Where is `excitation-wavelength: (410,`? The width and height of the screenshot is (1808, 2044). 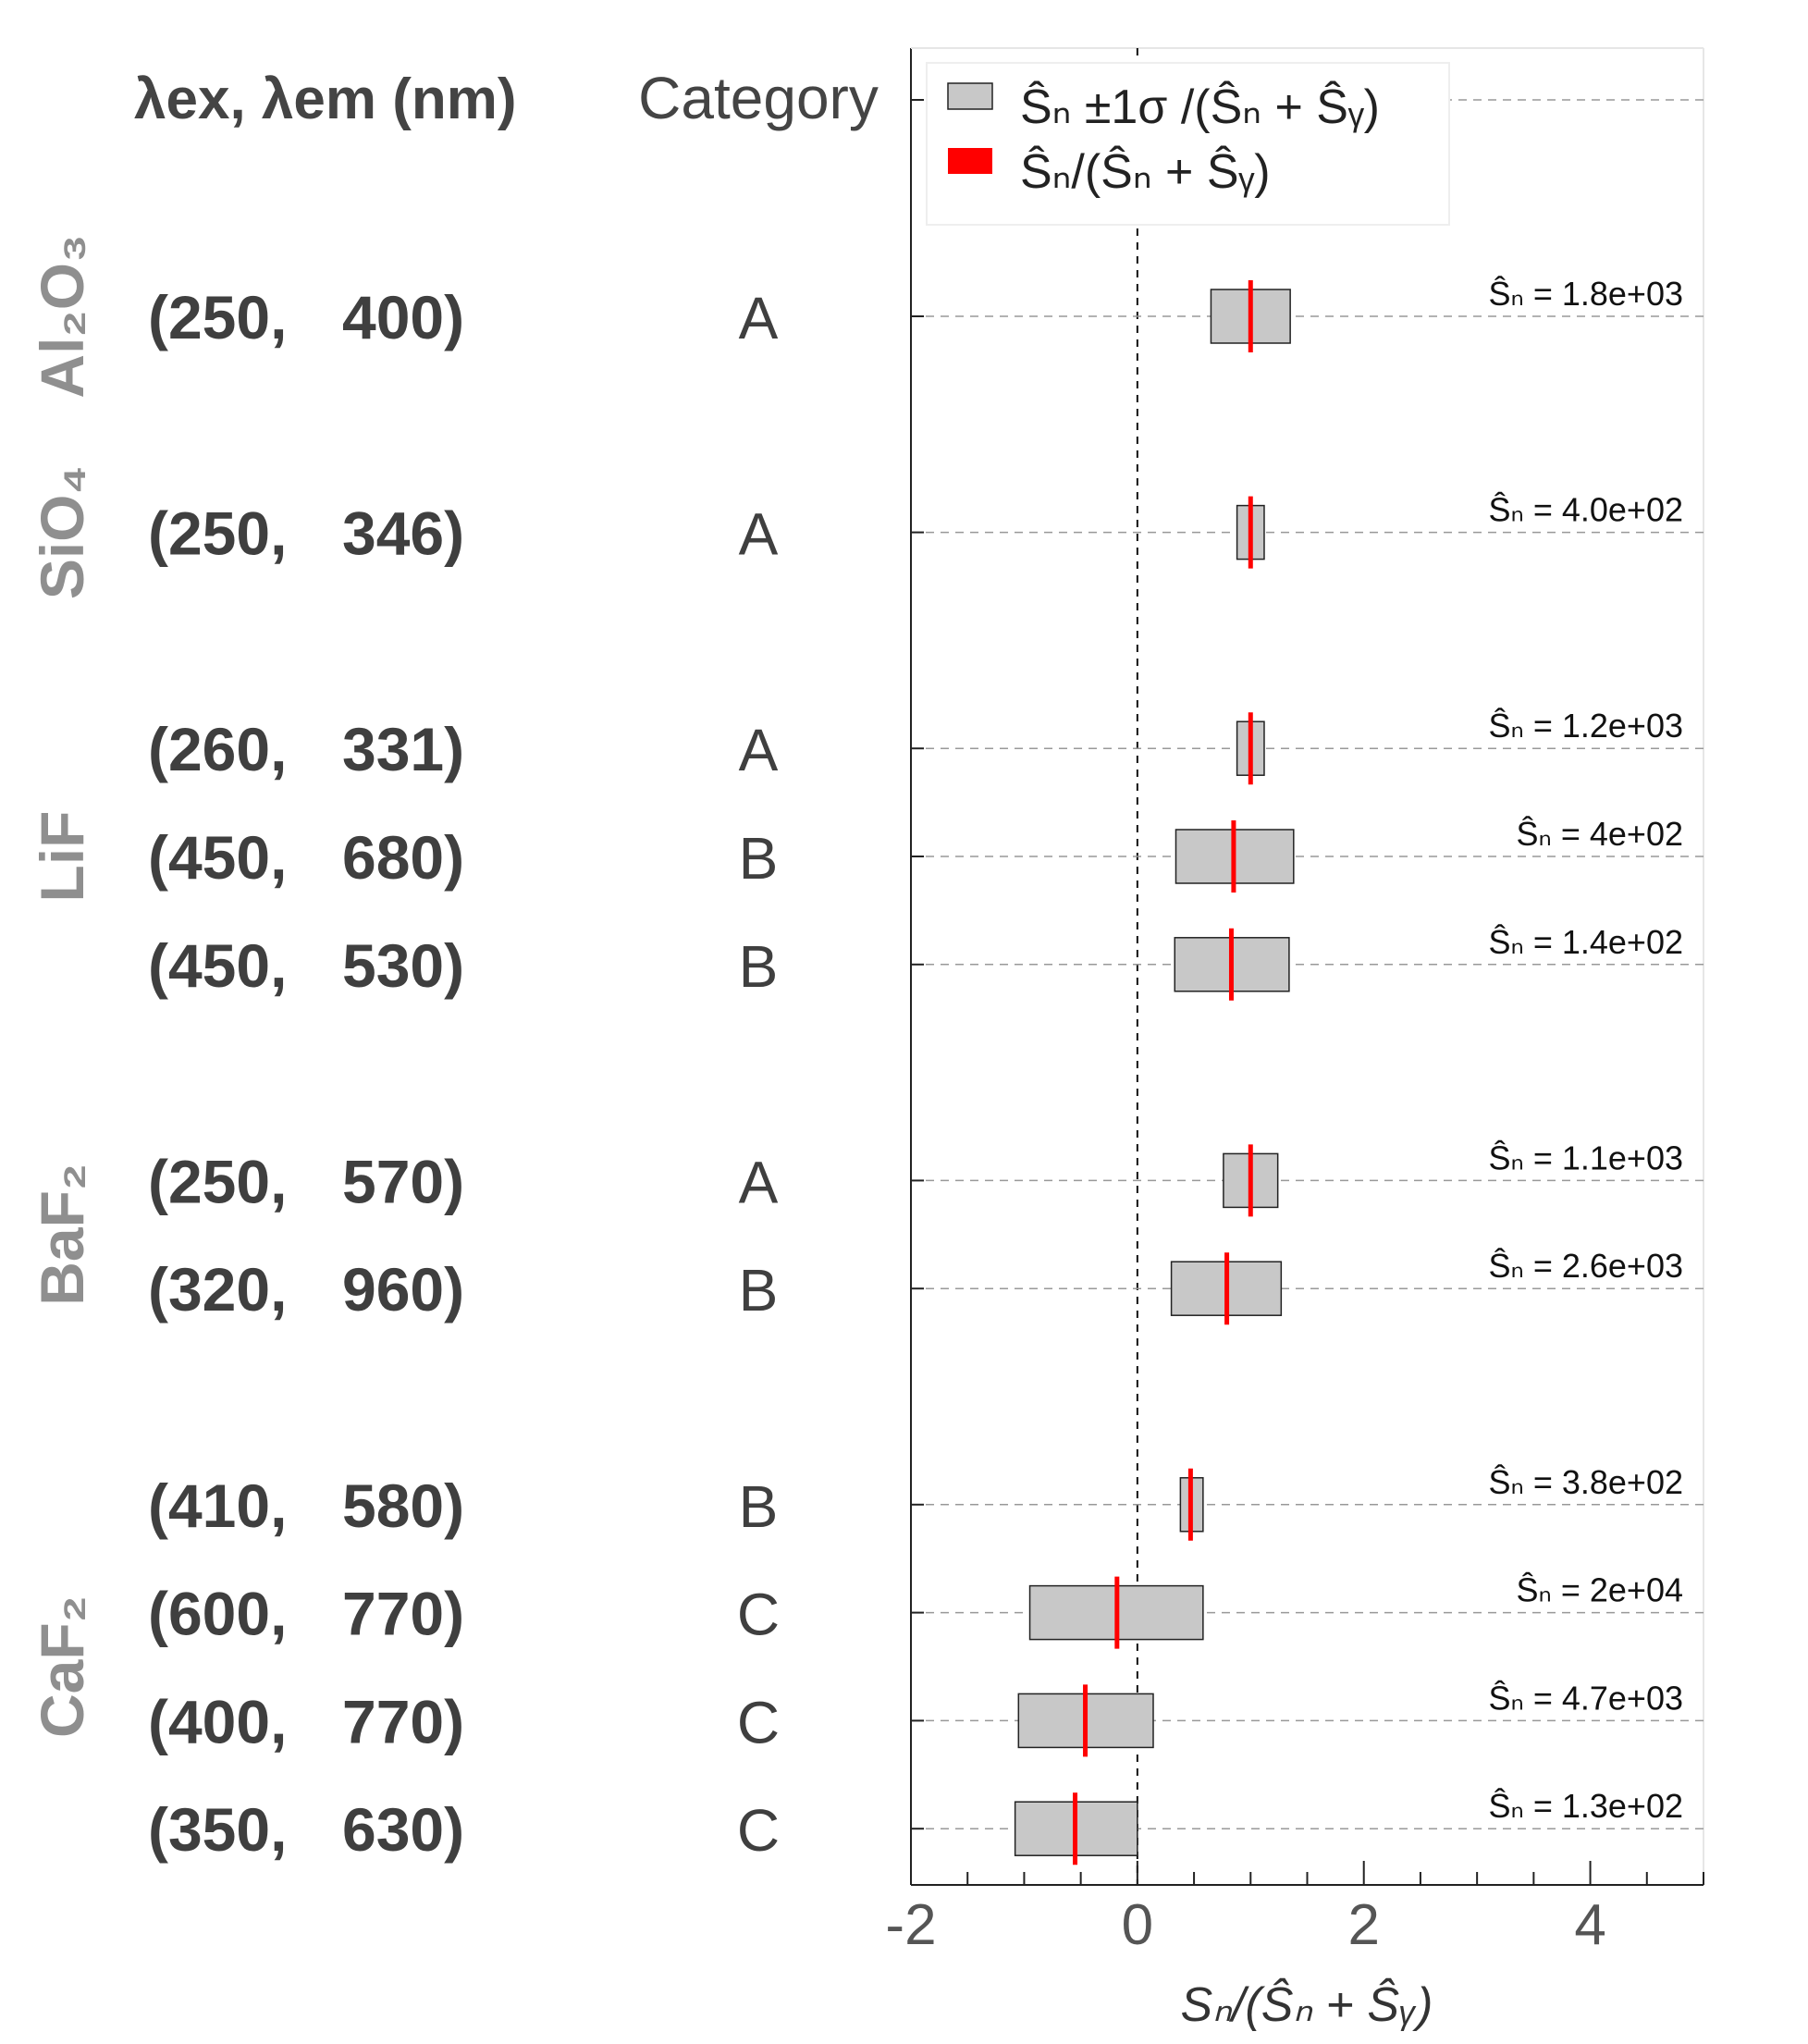 excitation-wavelength: (410, is located at coordinates (217, 1505).